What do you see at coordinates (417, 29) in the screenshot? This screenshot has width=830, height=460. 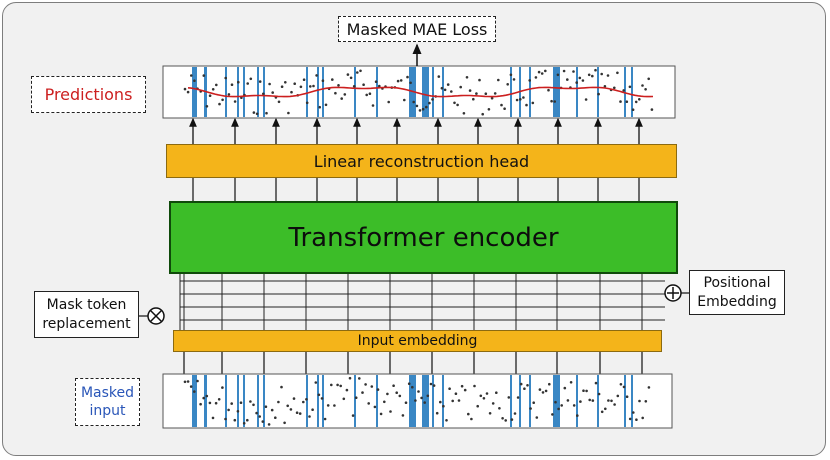 I see `loss-label: Masked MAE Loss` at bounding box center [417, 29].